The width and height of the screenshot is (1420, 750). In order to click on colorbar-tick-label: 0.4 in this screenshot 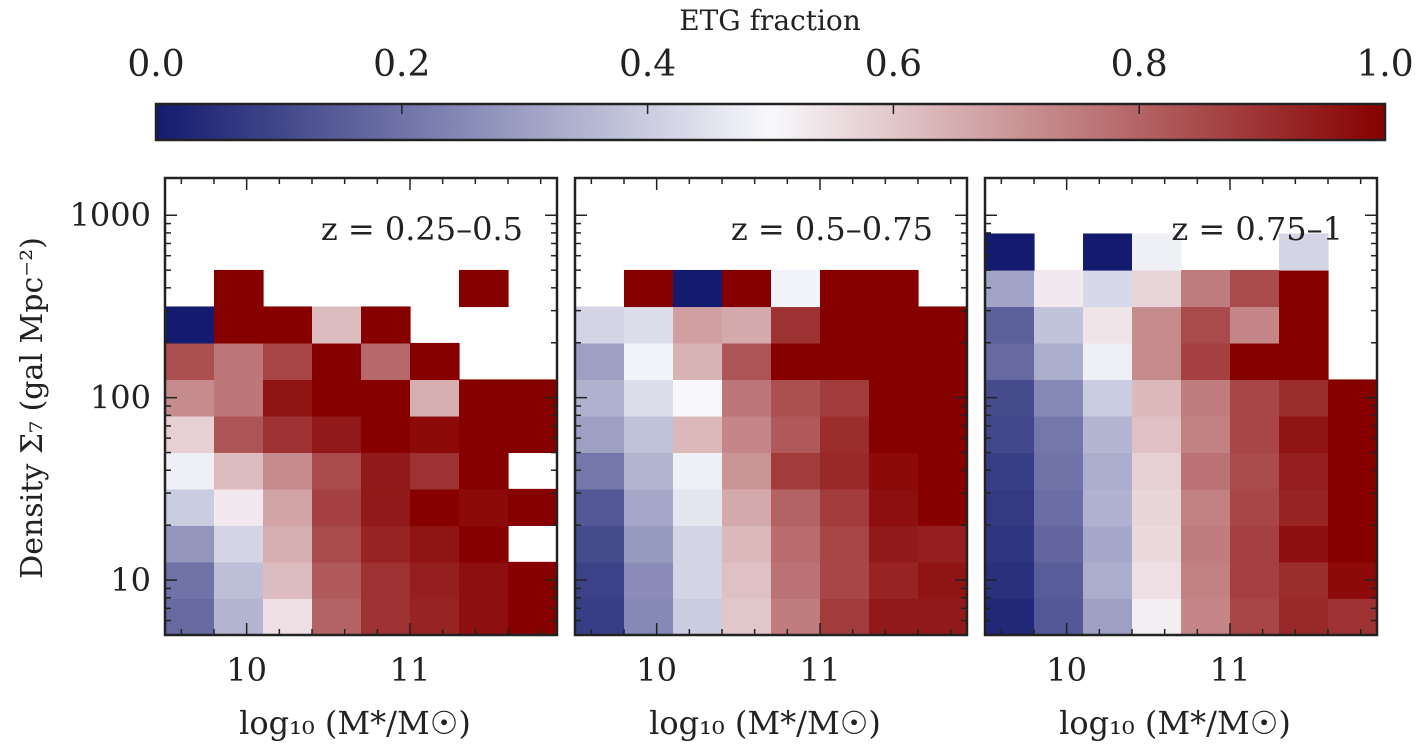, I will do `click(647, 64)`.